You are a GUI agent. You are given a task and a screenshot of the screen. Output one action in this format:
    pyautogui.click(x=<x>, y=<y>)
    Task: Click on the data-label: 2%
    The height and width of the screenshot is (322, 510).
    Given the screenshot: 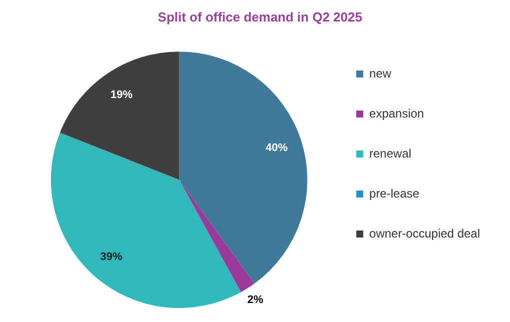 What is the action you would take?
    pyautogui.click(x=255, y=300)
    